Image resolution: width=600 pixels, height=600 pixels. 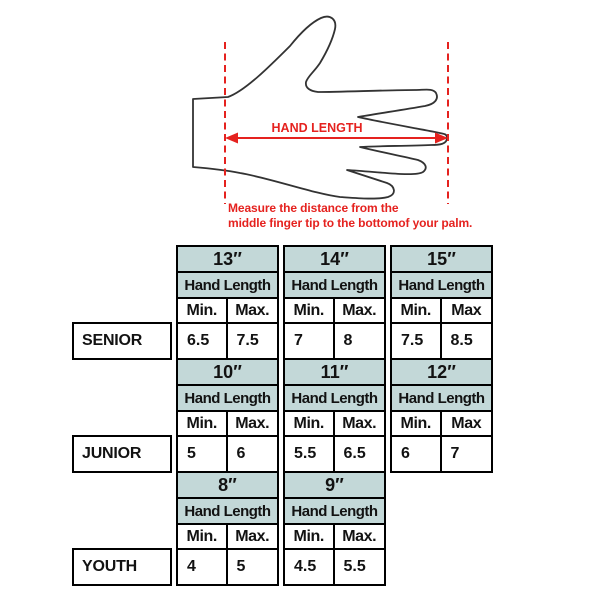 What do you see at coordinates (334, 486) in the screenshot?
I see `size-header-9in: 9″` at bounding box center [334, 486].